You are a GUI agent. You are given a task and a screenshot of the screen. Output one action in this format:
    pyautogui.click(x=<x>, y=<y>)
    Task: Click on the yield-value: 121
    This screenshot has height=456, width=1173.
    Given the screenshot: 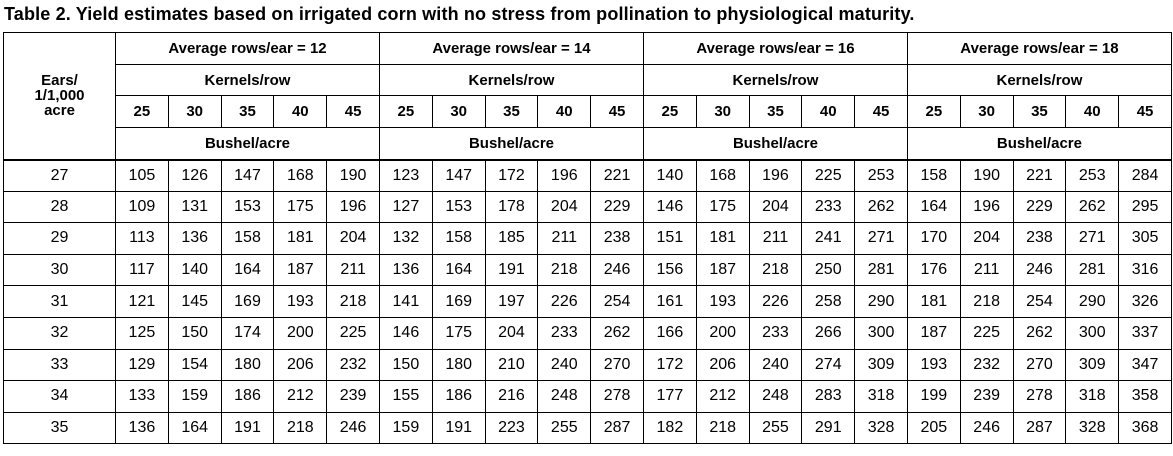 What is the action you would take?
    pyautogui.click(x=142, y=301)
    